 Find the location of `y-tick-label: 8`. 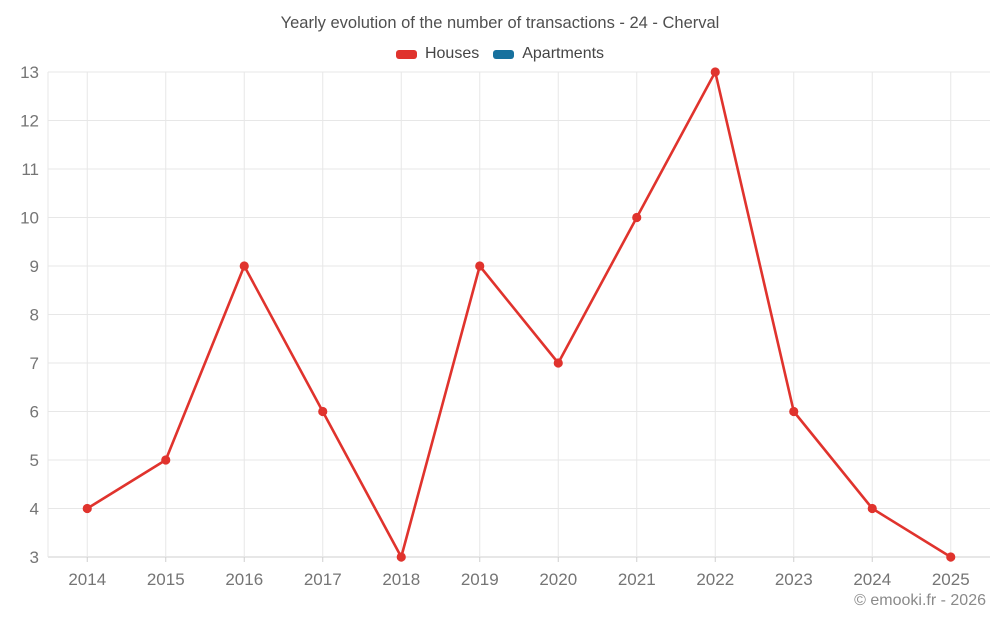

y-tick-label: 8 is located at coordinates (34, 315).